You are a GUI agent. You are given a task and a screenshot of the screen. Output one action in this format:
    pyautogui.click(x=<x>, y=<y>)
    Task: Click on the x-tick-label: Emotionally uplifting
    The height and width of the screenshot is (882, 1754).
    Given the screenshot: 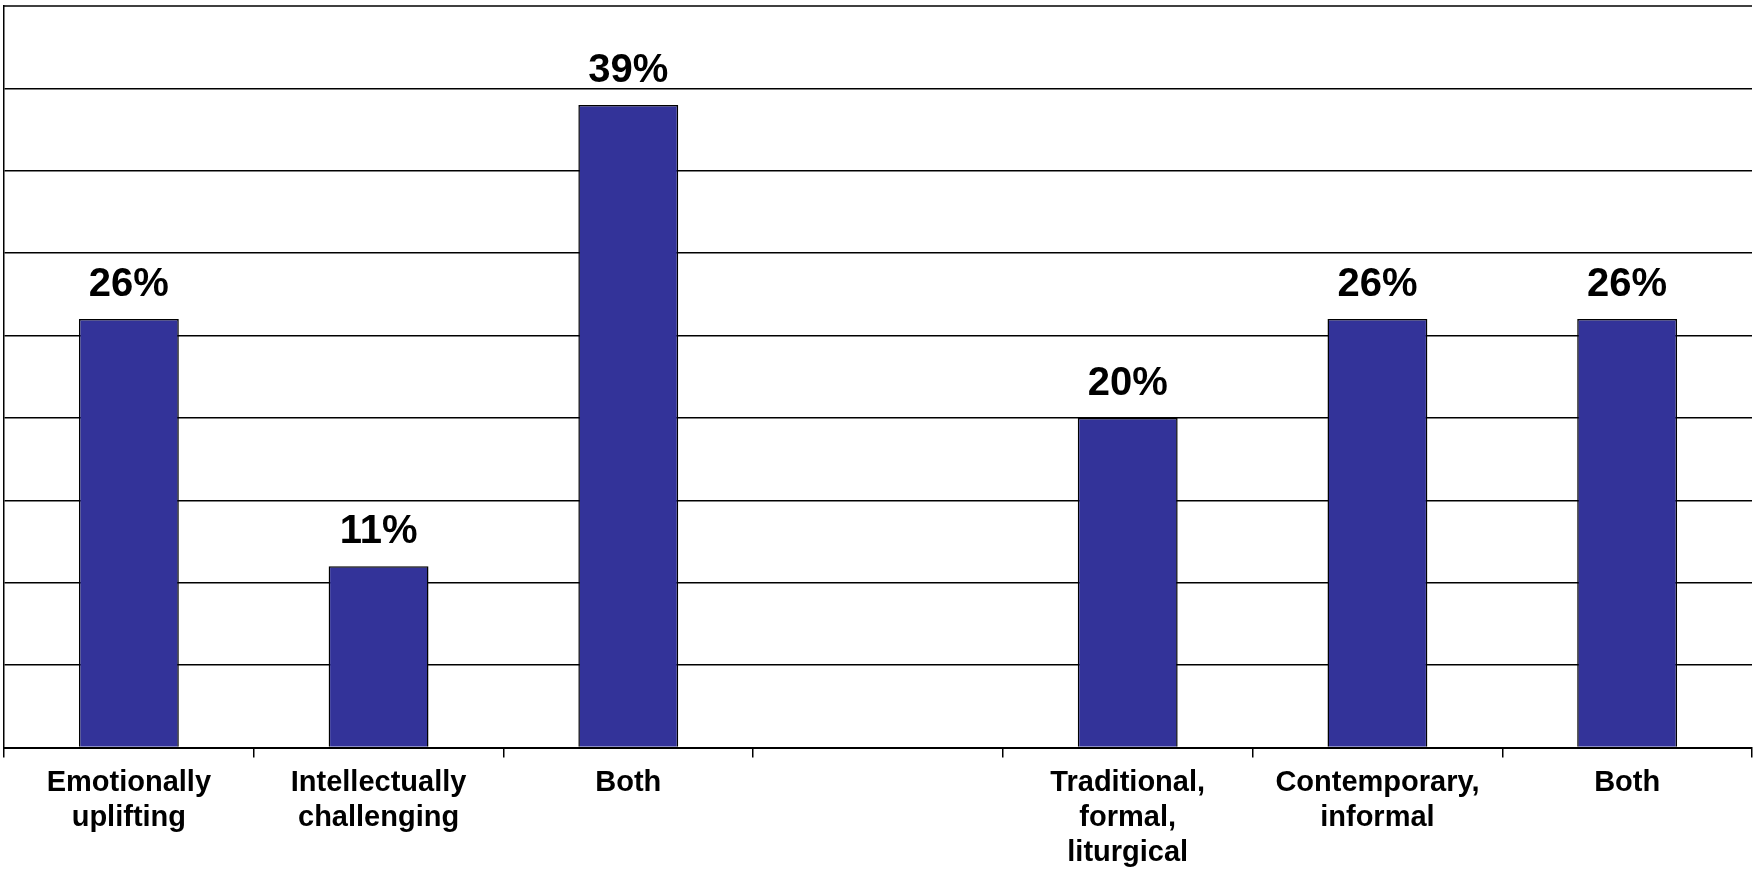 What is the action you would take?
    pyautogui.click(x=129, y=798)
    